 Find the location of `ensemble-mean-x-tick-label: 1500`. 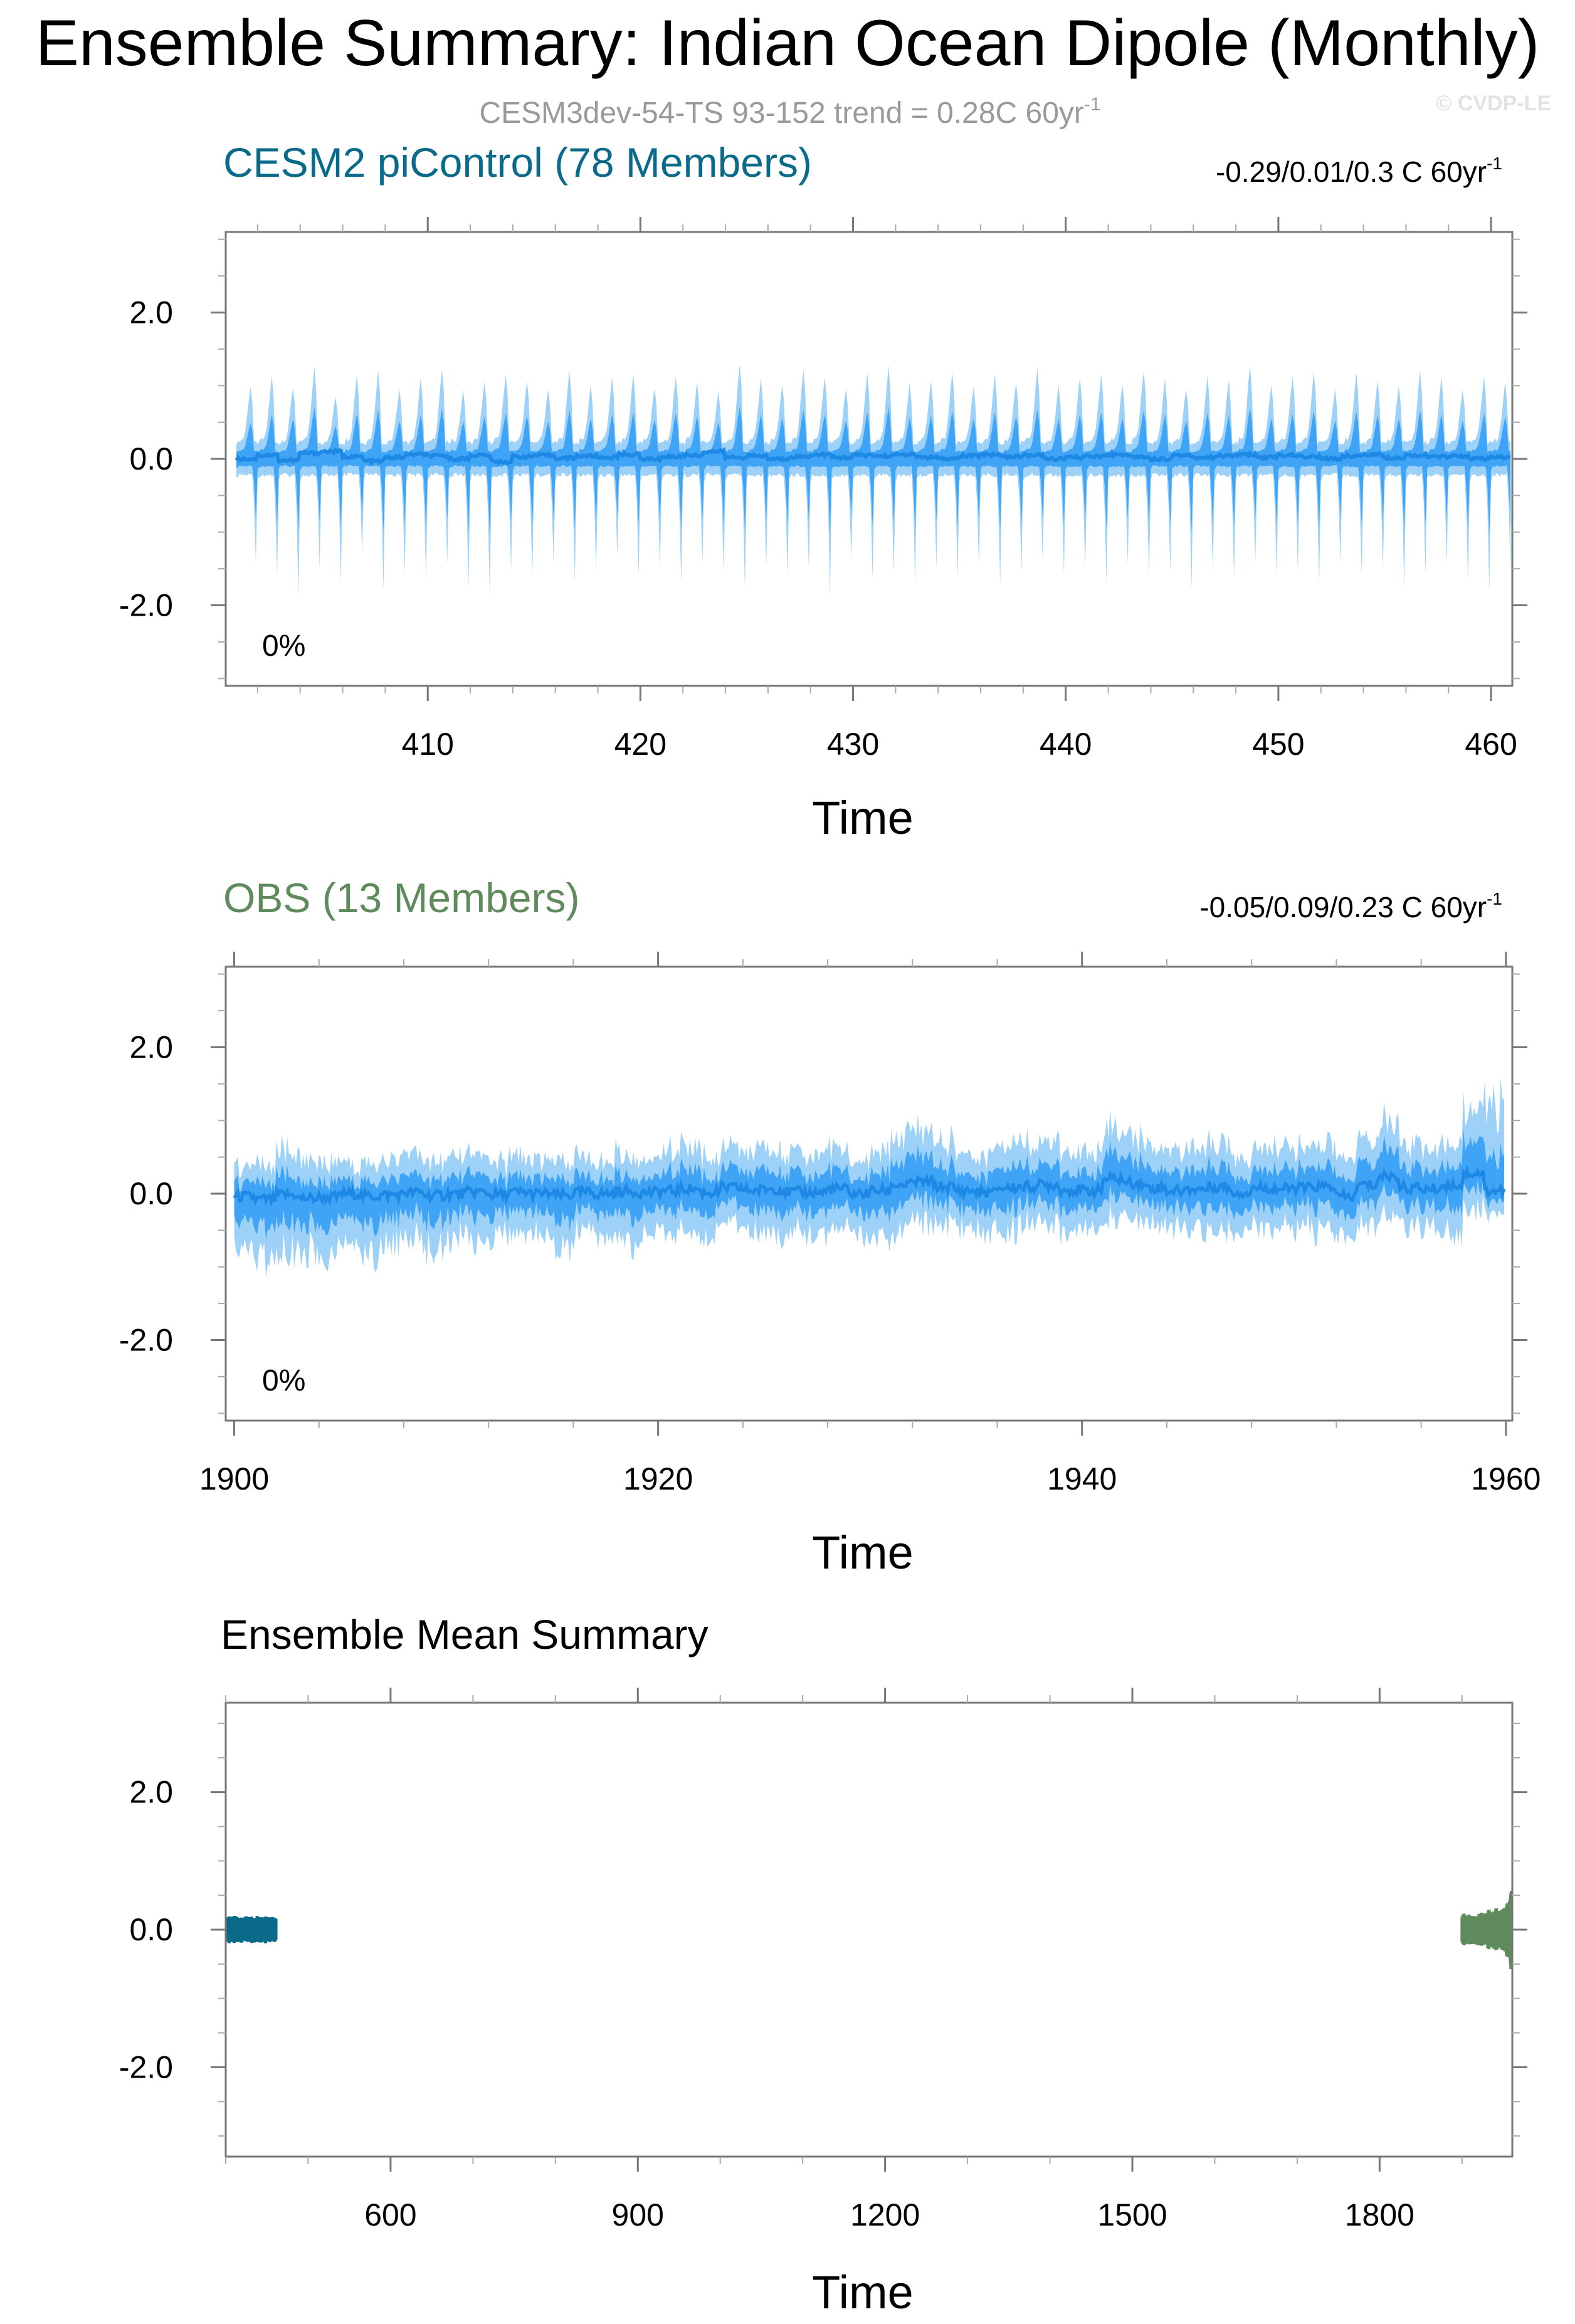

ensemble-mean-x-tick-label: 1500 is located at coordinates (1132, 2214).